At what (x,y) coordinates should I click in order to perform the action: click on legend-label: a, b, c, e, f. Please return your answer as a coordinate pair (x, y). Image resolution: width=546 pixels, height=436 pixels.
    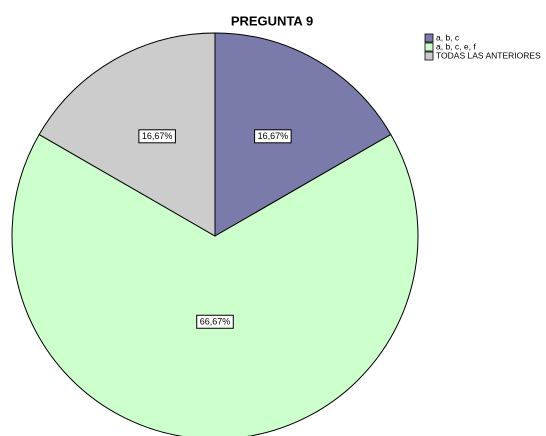
    Looking at the image, I should click on (456, 46).